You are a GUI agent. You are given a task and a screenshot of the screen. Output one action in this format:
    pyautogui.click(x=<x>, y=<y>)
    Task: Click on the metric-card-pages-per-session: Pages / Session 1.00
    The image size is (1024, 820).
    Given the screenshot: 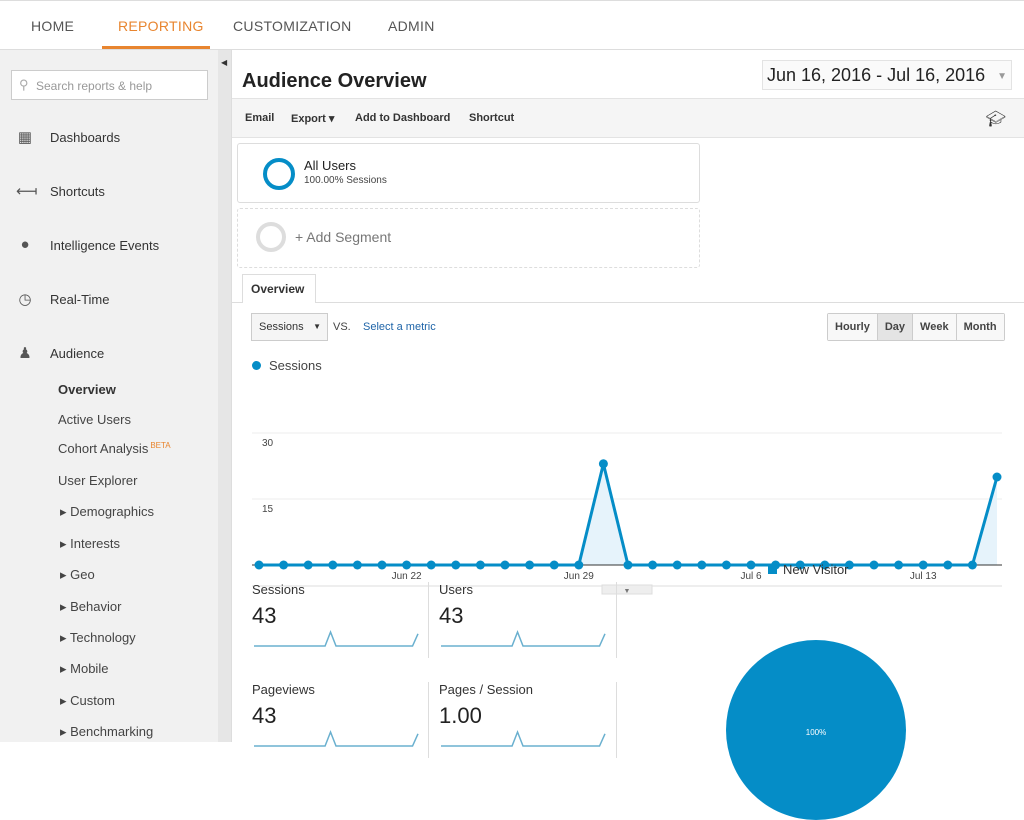 What is the action you would take?
    pyautogui.click(x=529, y=722)
    